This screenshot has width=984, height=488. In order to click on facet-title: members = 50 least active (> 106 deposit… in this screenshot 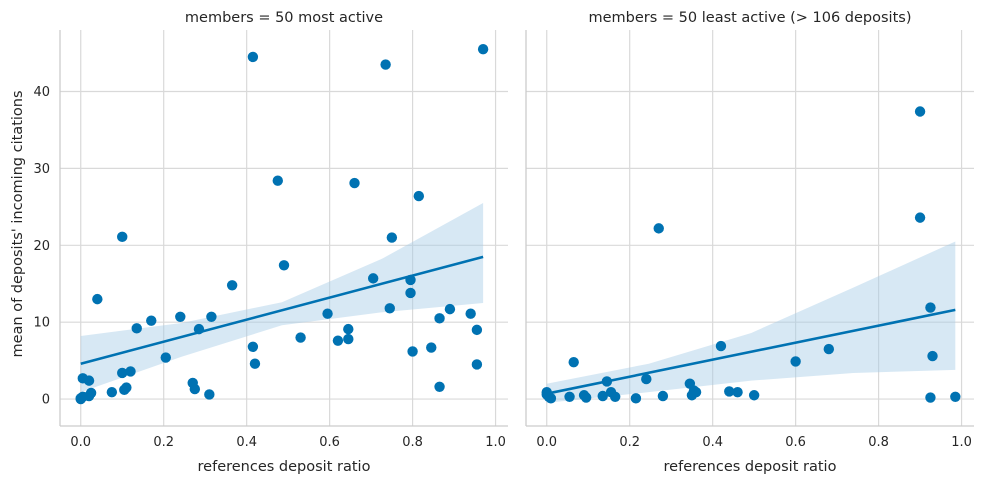, I will do `click(750, 18)`.